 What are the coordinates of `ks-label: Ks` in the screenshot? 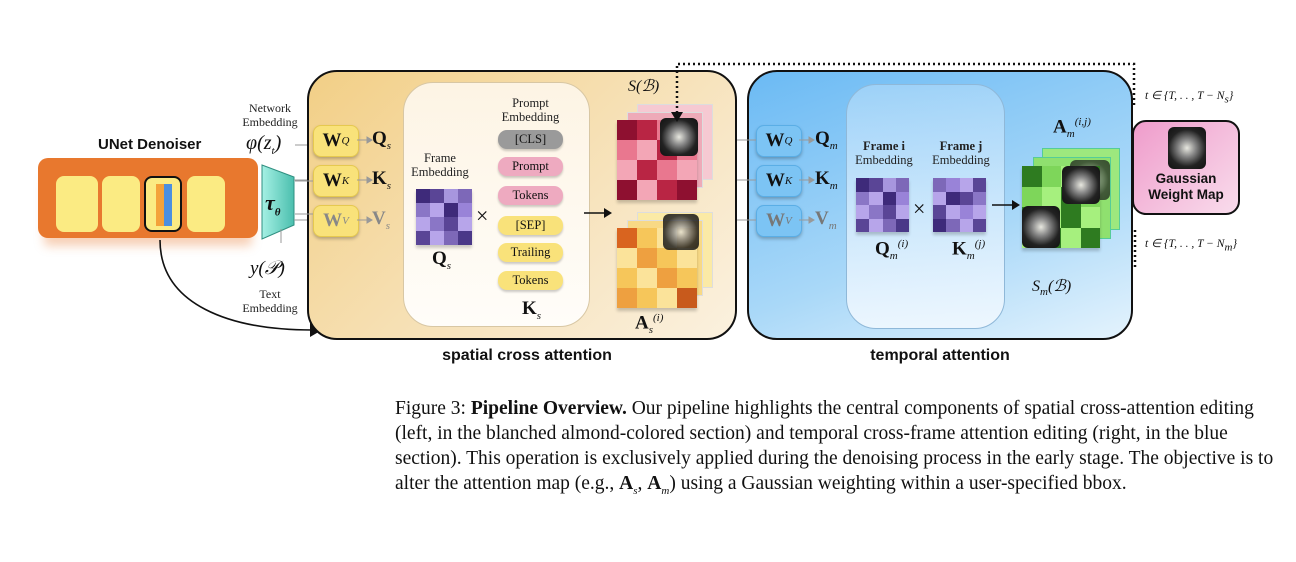 It's located at (532, 310).